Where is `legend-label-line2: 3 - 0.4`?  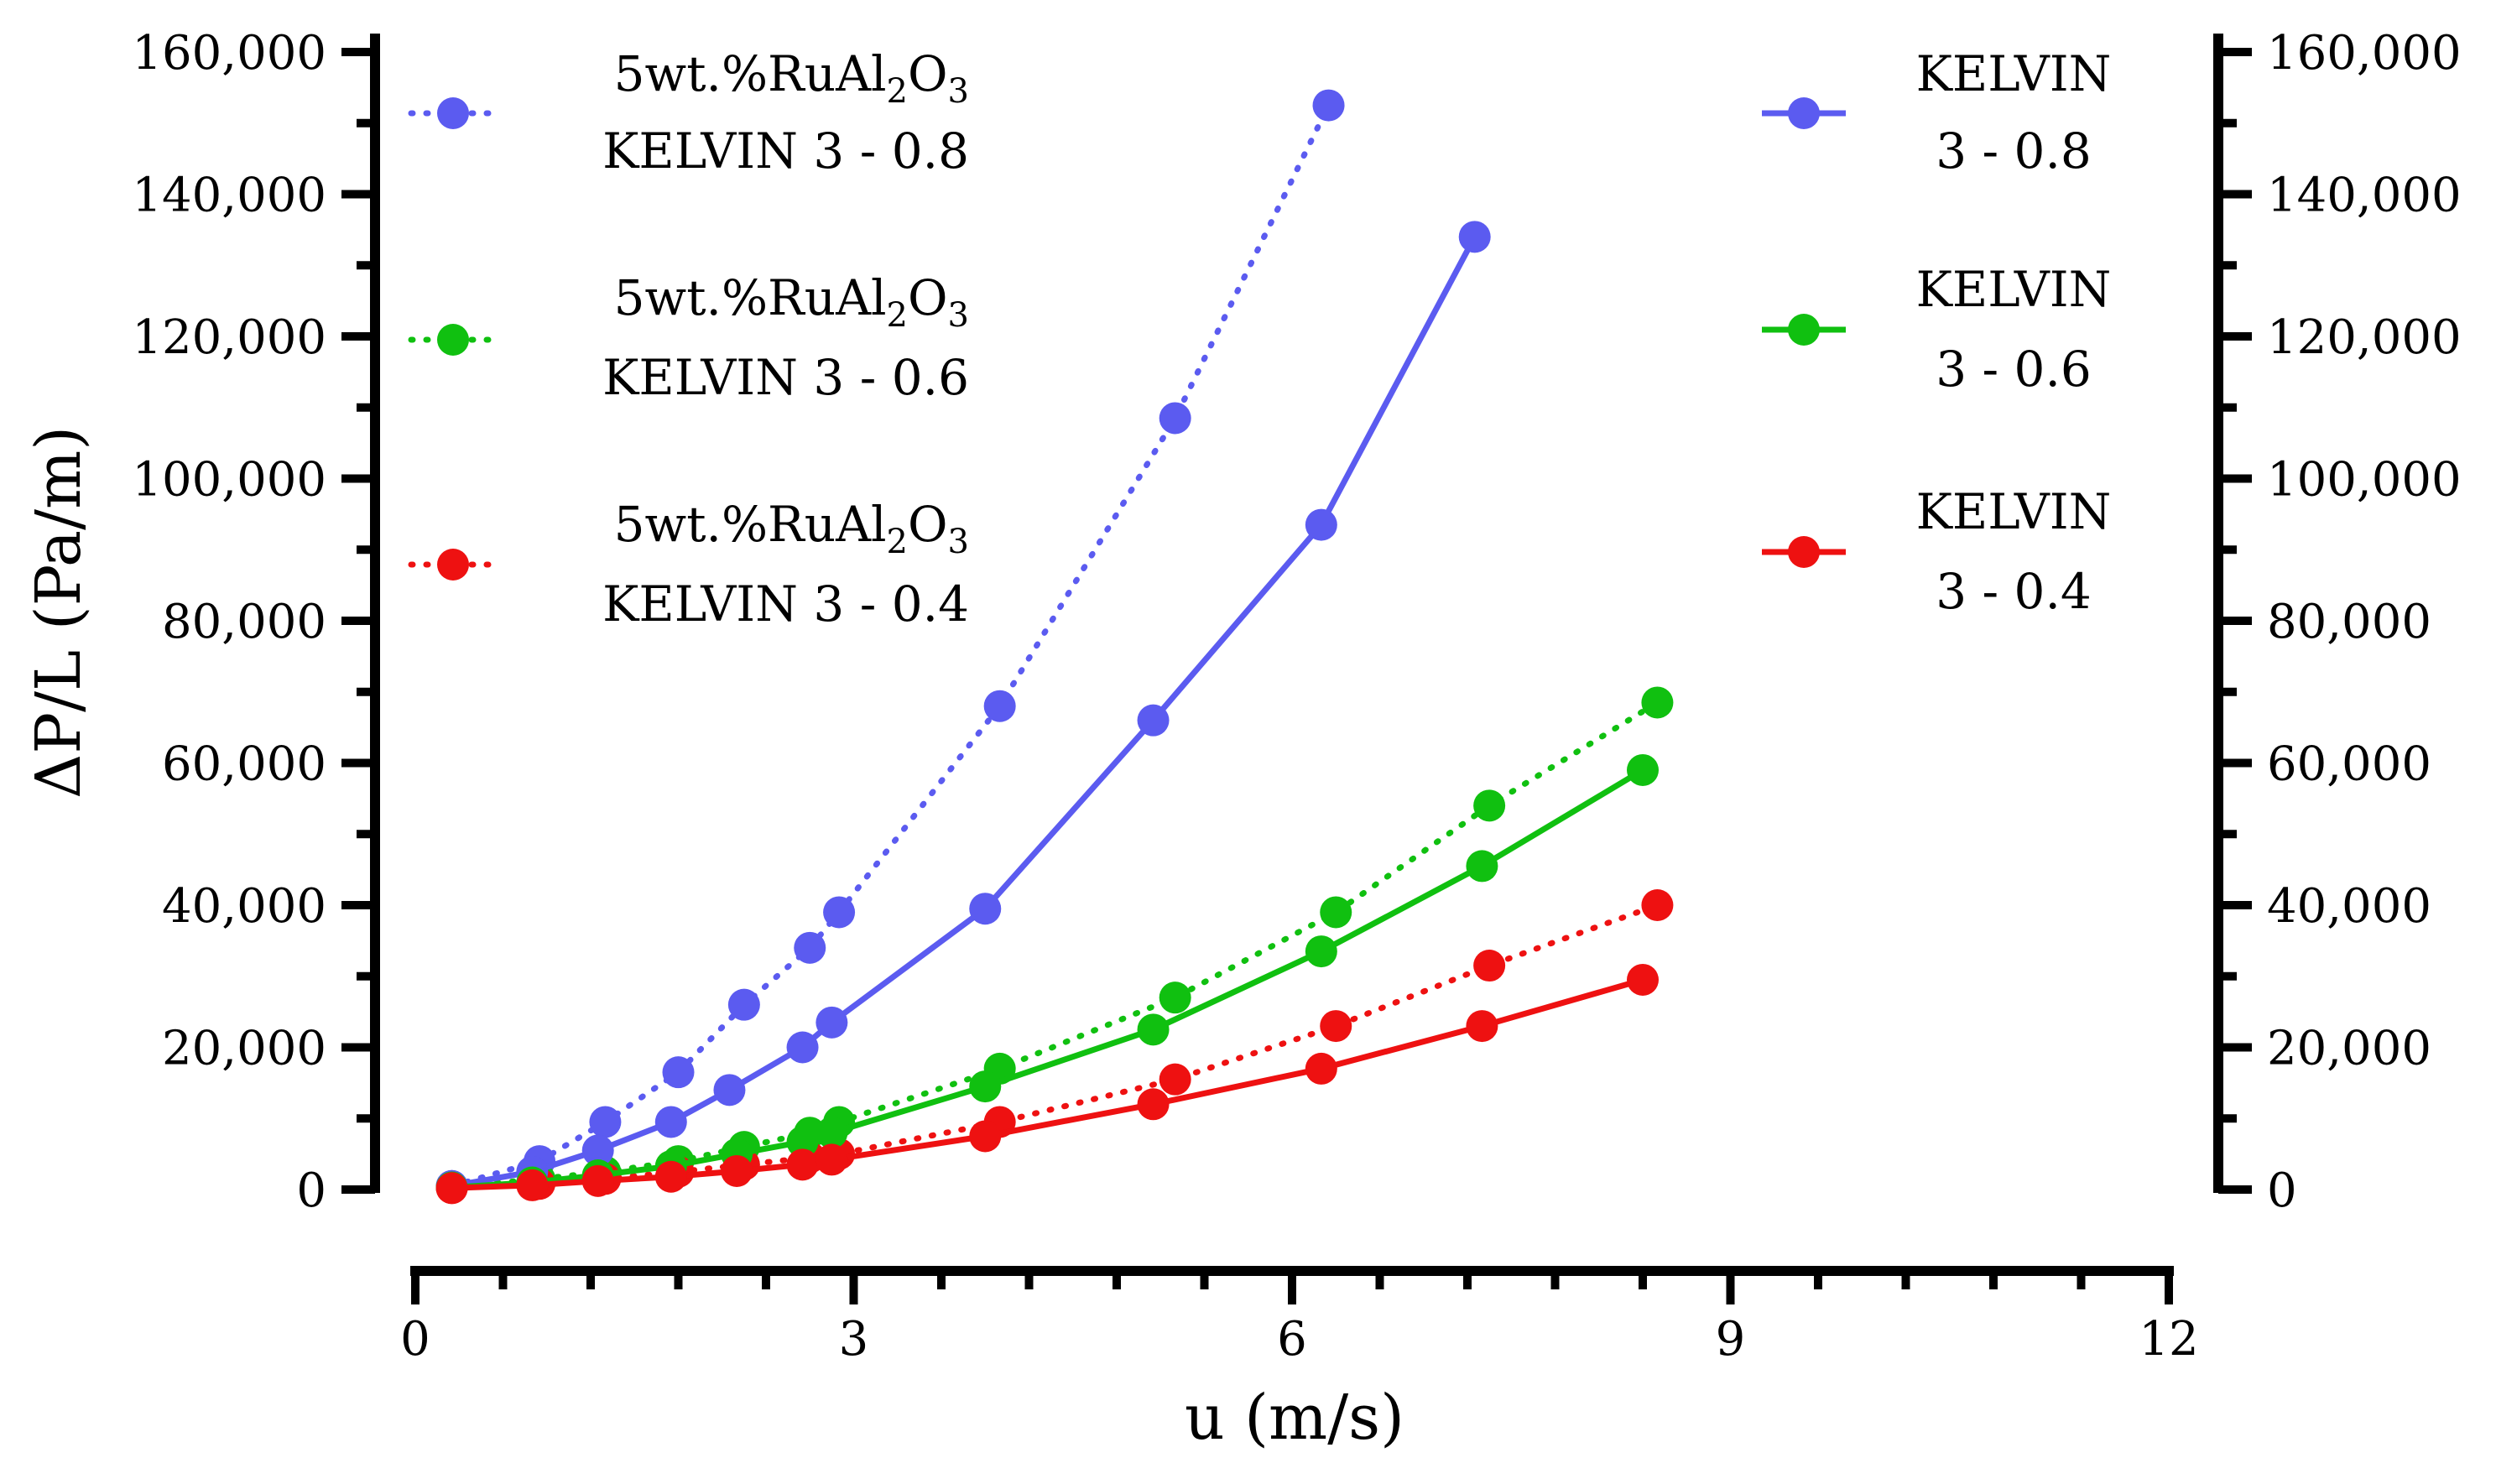 legend-label-line2: 3 - 0.4 is located at coordinates (2014, 591).